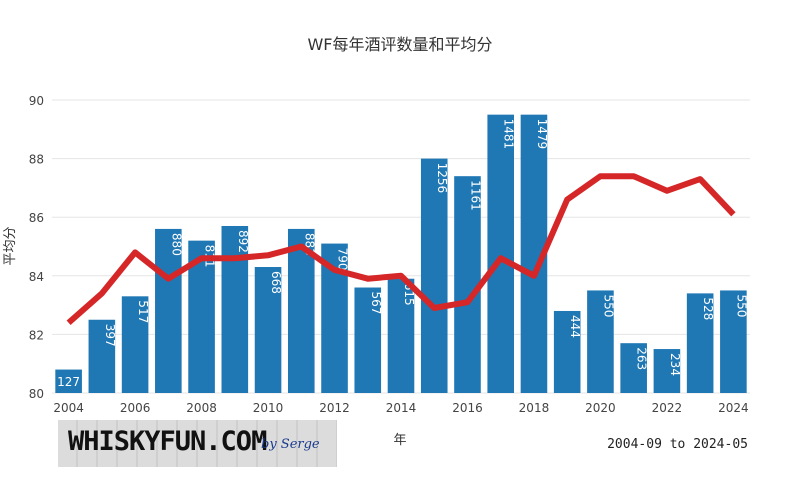 The width and height of the screenshot is (800, 494). What do you see at coordinates (276, 282) in the screenshot?
I see `bar-data-label: 668` at bounding box center [276, 282].